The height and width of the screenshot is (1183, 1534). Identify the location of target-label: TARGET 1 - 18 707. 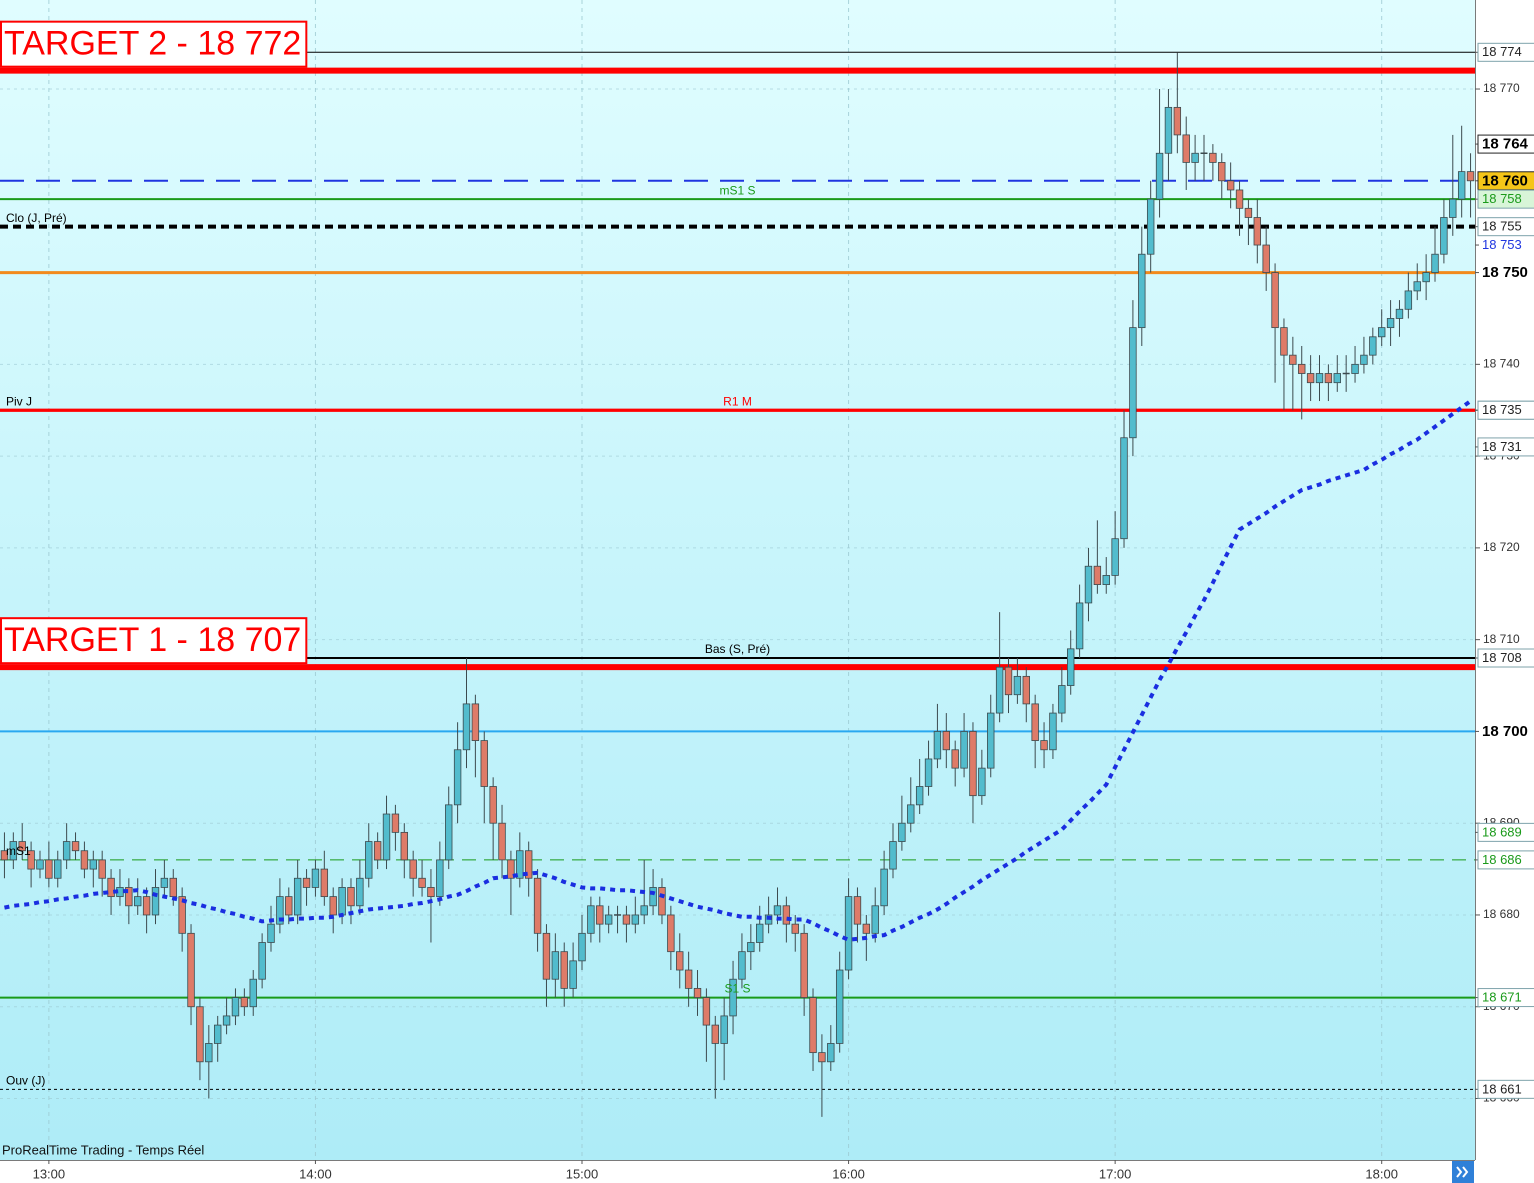
(152, 640).